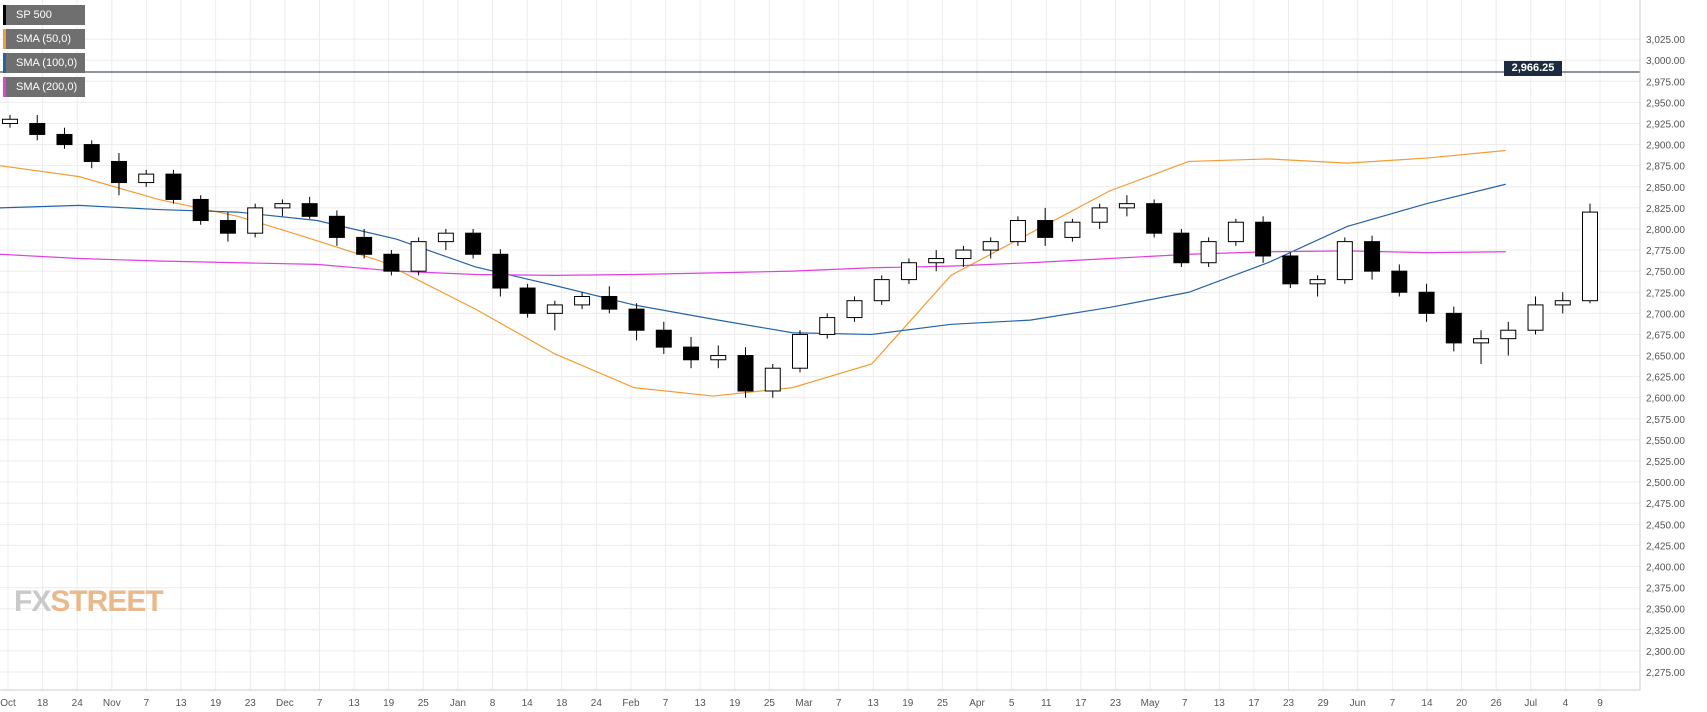 Image resolution: width=1707 pixels, height=712 pixels. Describe the element at coordinates (1600, 703) in the screenshot. I see `x-tick-label: 9` at that location.